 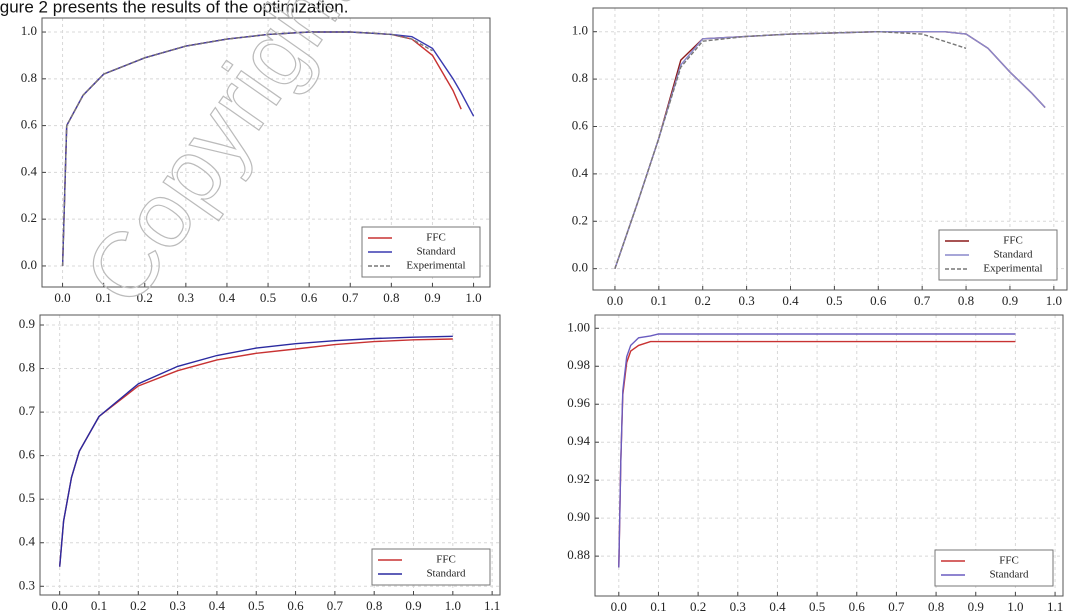 What do you see at coordinates (578, 554) in the screenshot?
I see `y-tick-label: 0.88` at bounding box center [578, 554].